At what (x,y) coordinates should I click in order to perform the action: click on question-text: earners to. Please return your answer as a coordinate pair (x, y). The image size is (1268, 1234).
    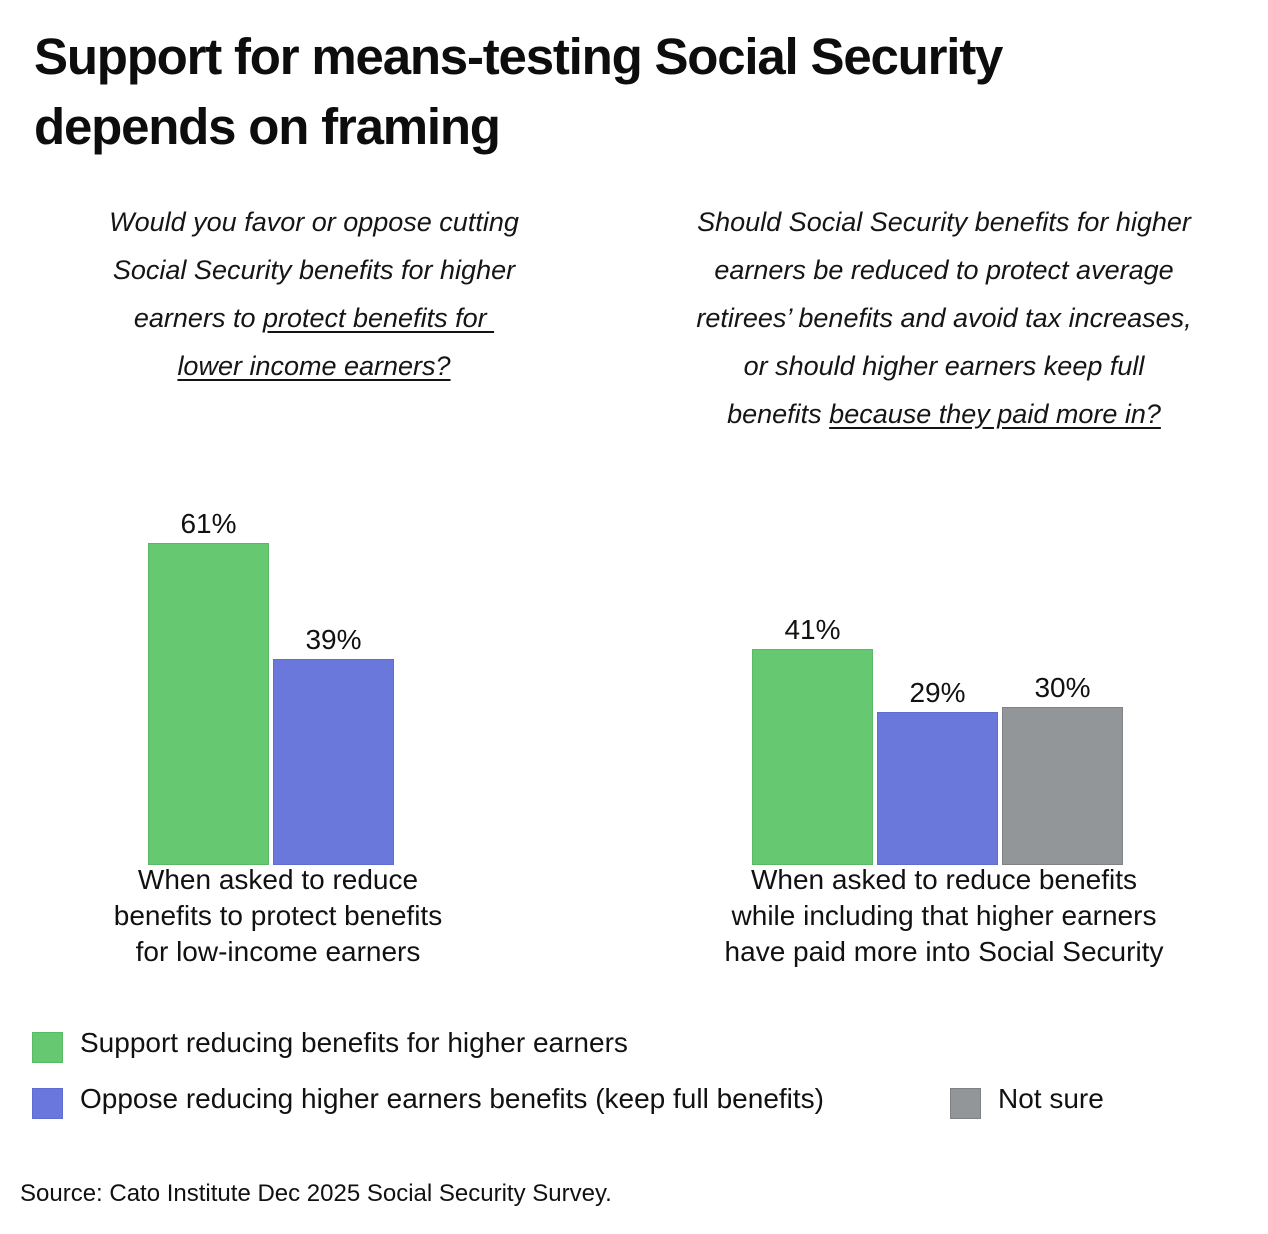
    Looking at the image, I should click on (198, 318).